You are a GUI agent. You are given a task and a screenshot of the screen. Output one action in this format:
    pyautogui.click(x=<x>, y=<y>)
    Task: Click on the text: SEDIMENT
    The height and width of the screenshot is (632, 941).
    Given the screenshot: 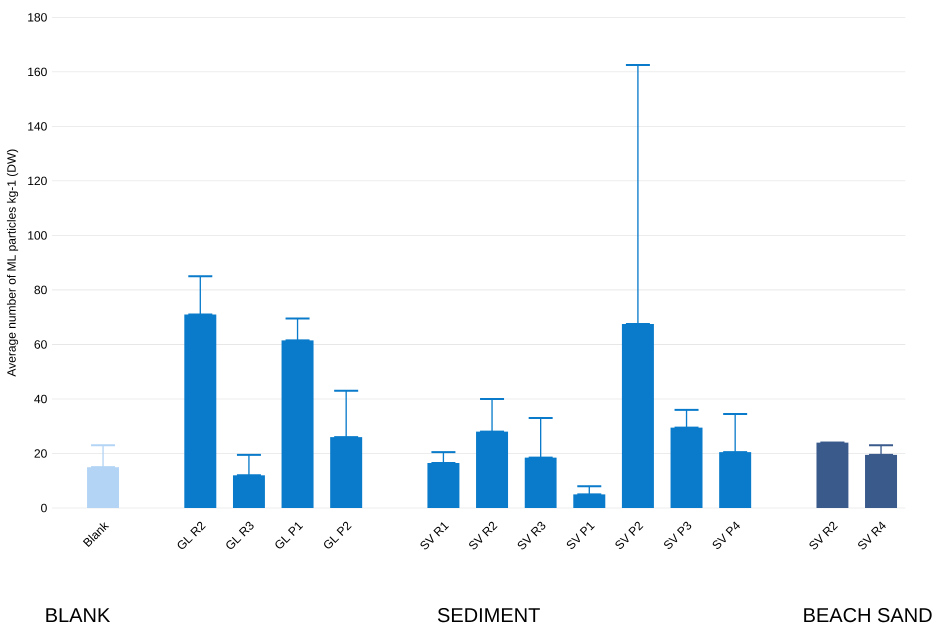 What is the action you would take?
    pyautogui.click(x=489, y=615)
    